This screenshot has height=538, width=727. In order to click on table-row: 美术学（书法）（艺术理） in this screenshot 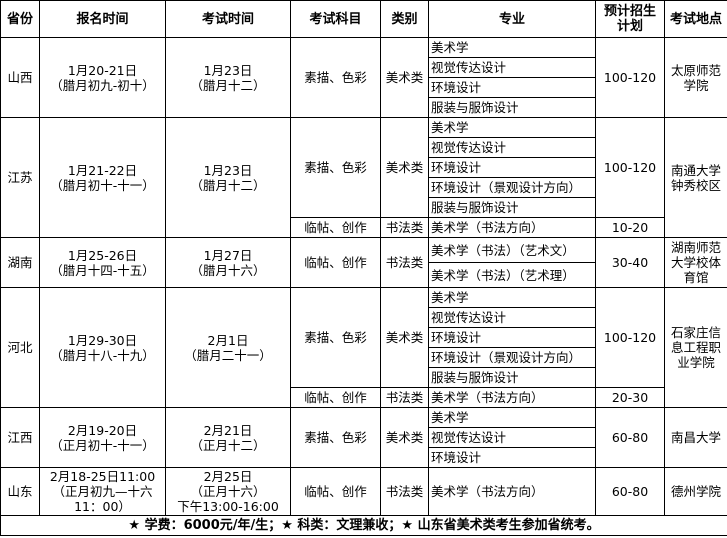, I will do `click(364, 275)`.